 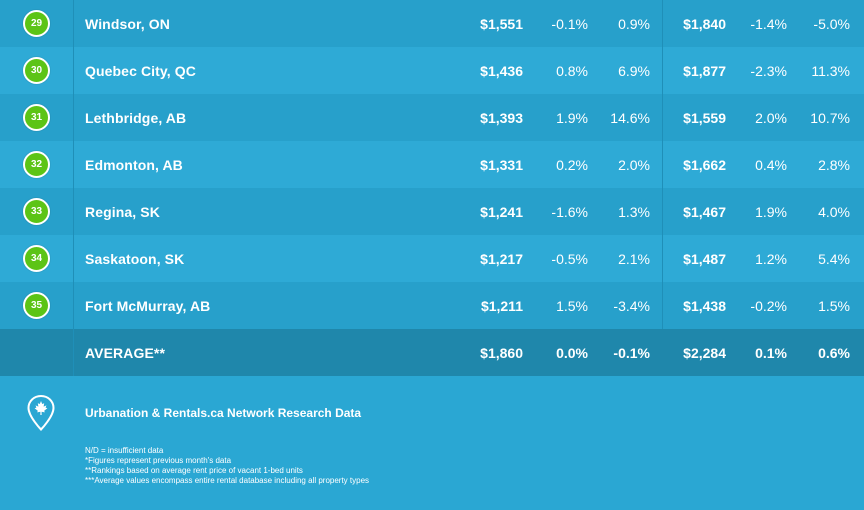 I want to click on rank-badge: 29, so click(x=36, y=23).